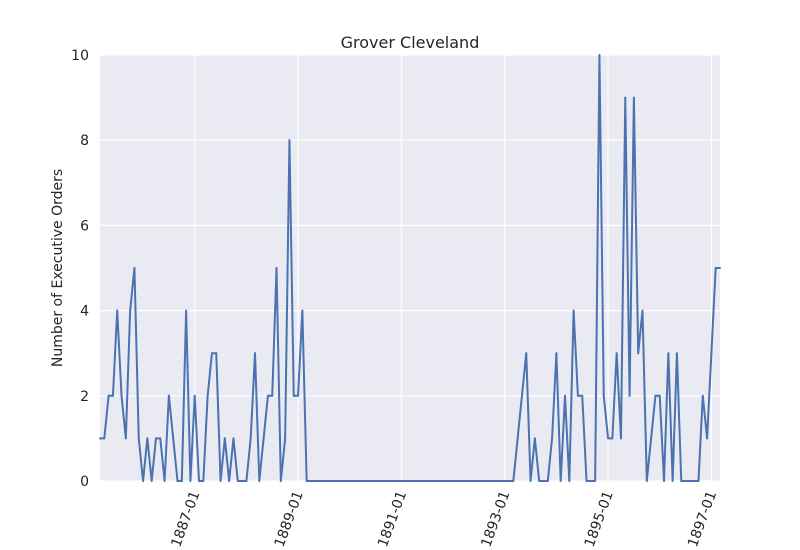  Describe the element at coordinates (289, 519) in the screenshot. I see `x-tick-label: 1889-01` at that location.